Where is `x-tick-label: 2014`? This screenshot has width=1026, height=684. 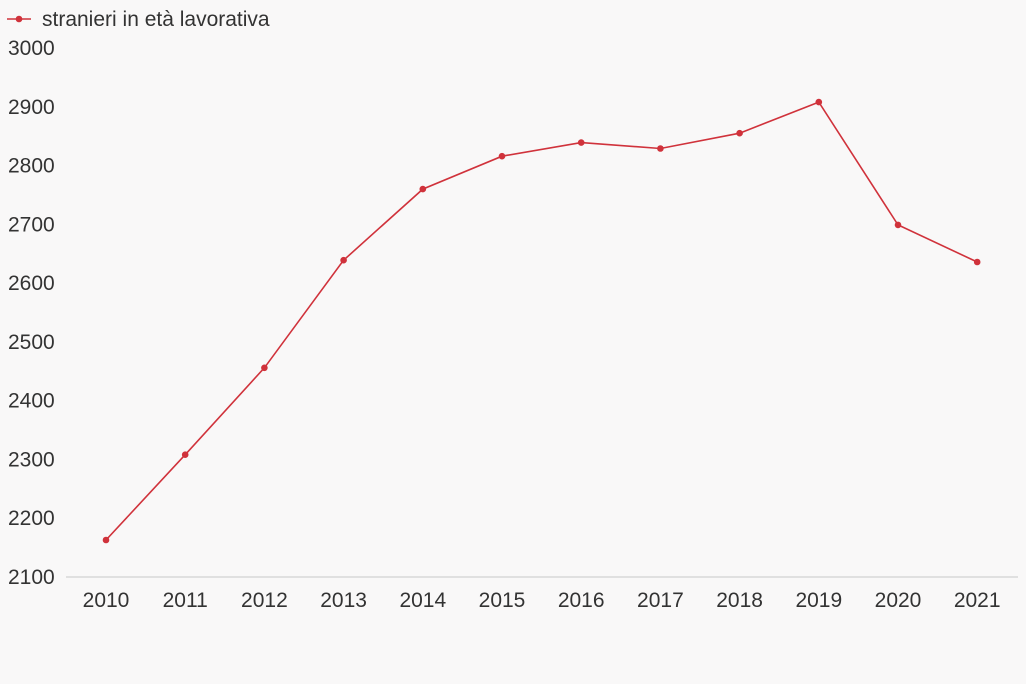
x-tick-label: 2014 is located at coordinates (422, 600).